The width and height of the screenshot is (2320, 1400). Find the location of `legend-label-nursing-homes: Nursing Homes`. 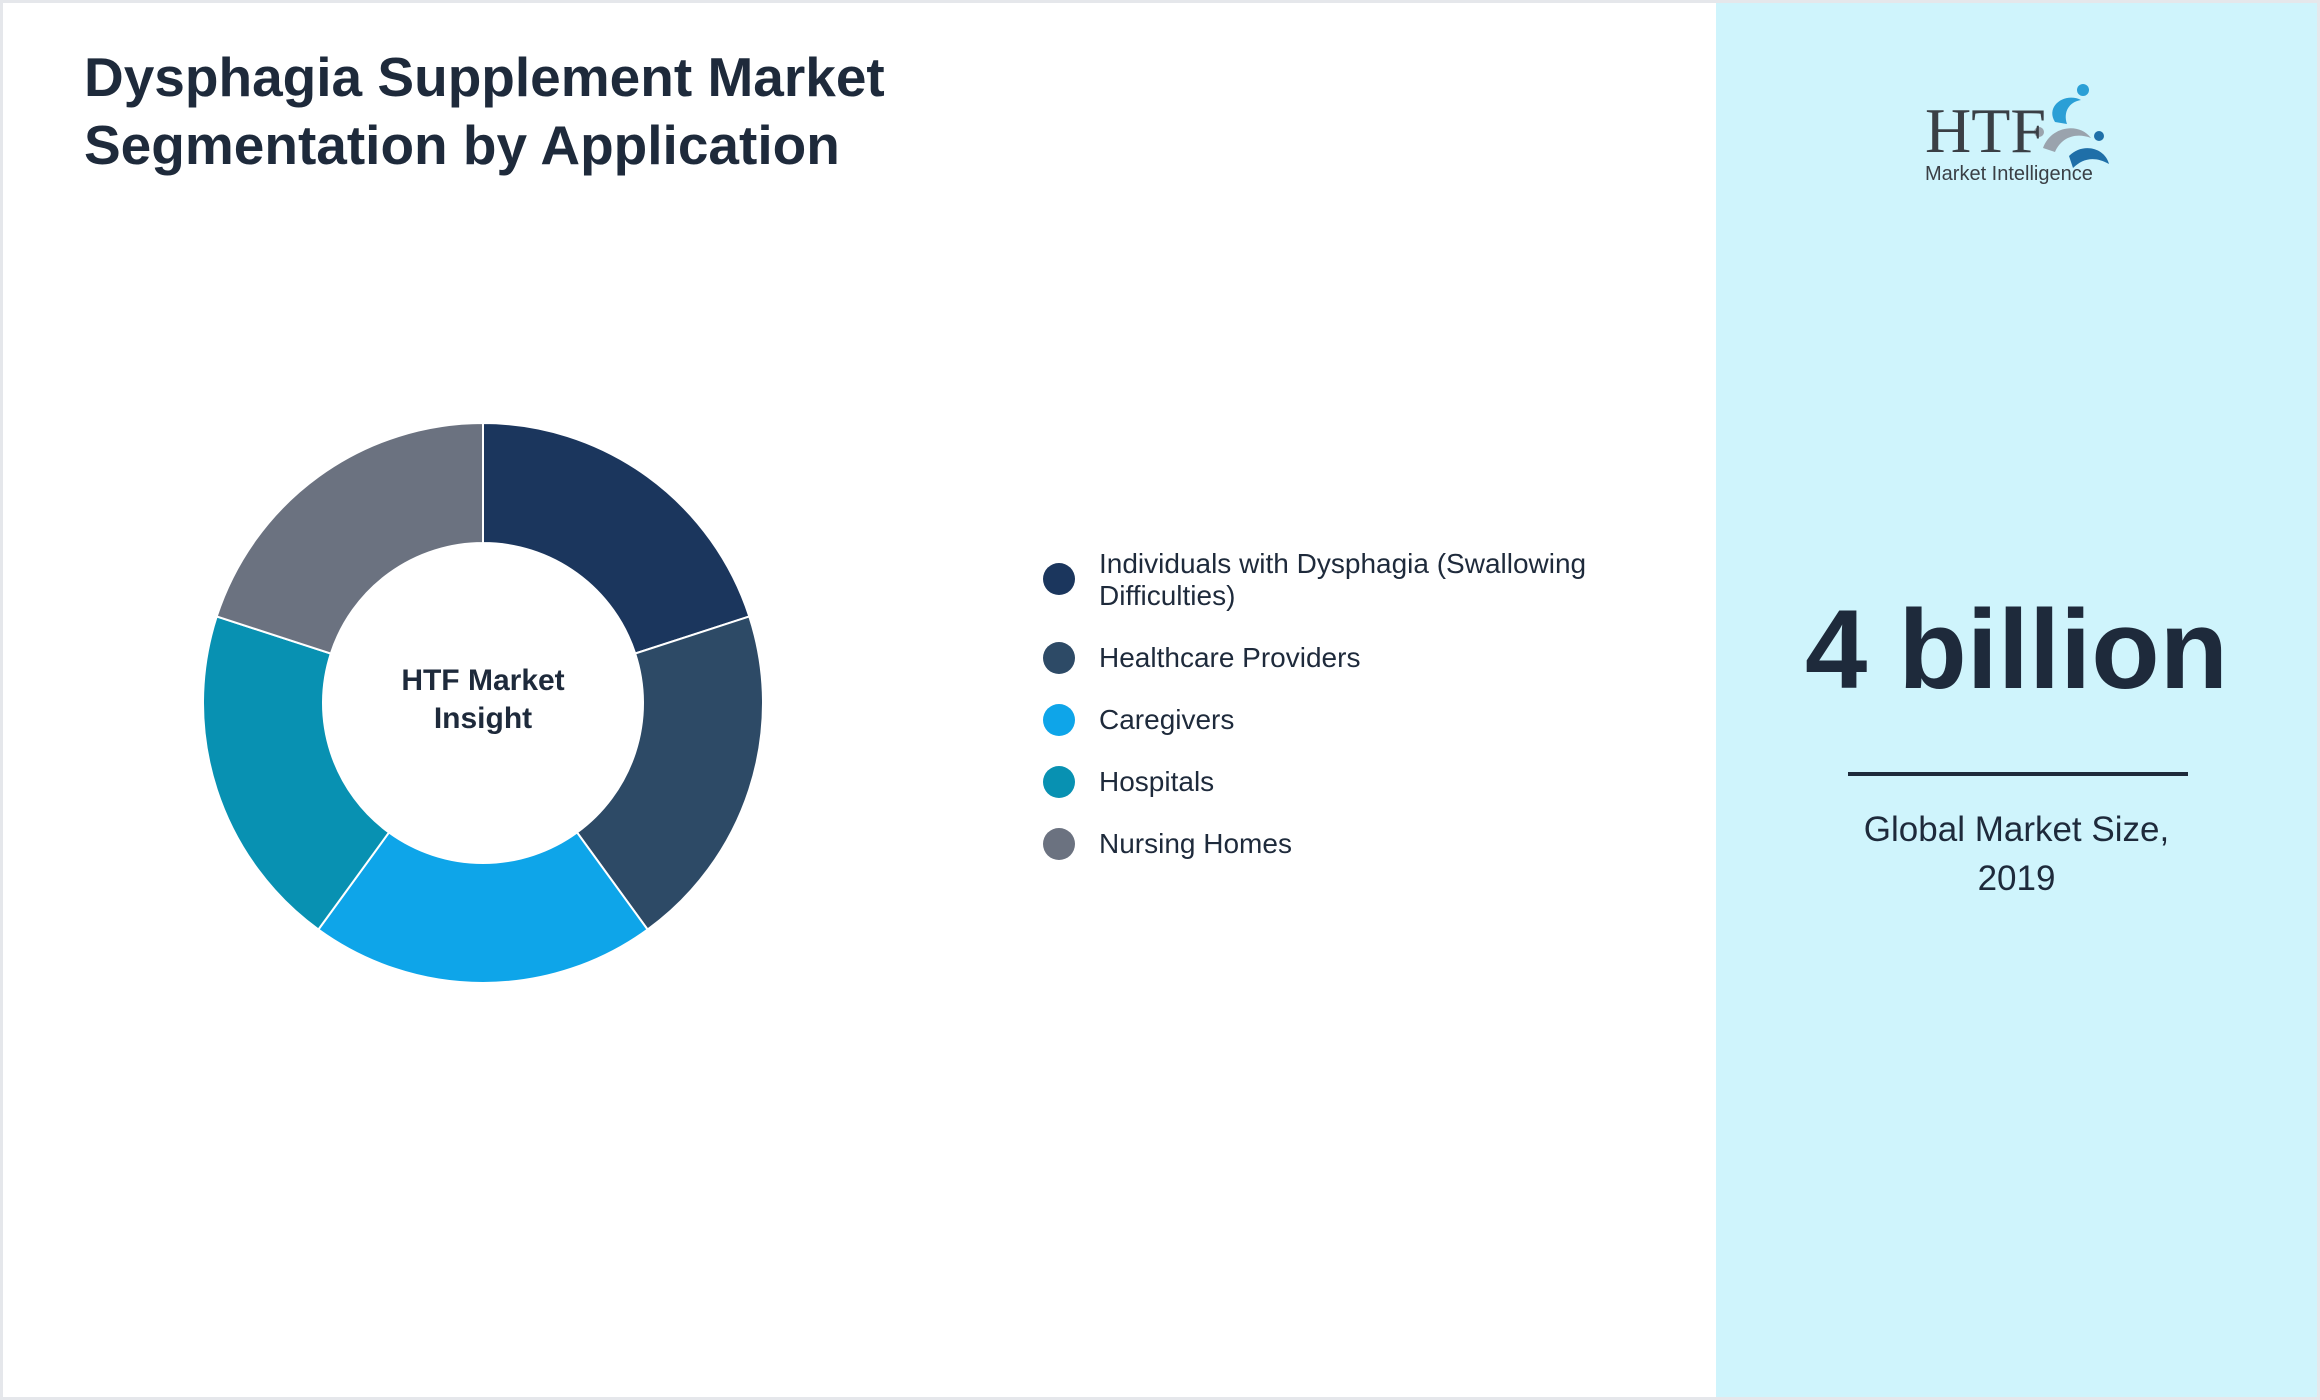

legend-label-nursing-homes: Nursing Homes is located at coordinates (1195, 843).